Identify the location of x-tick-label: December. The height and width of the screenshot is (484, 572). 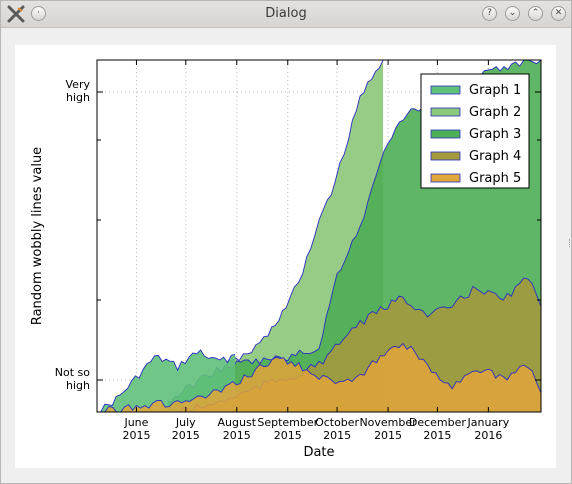
(438, 422).